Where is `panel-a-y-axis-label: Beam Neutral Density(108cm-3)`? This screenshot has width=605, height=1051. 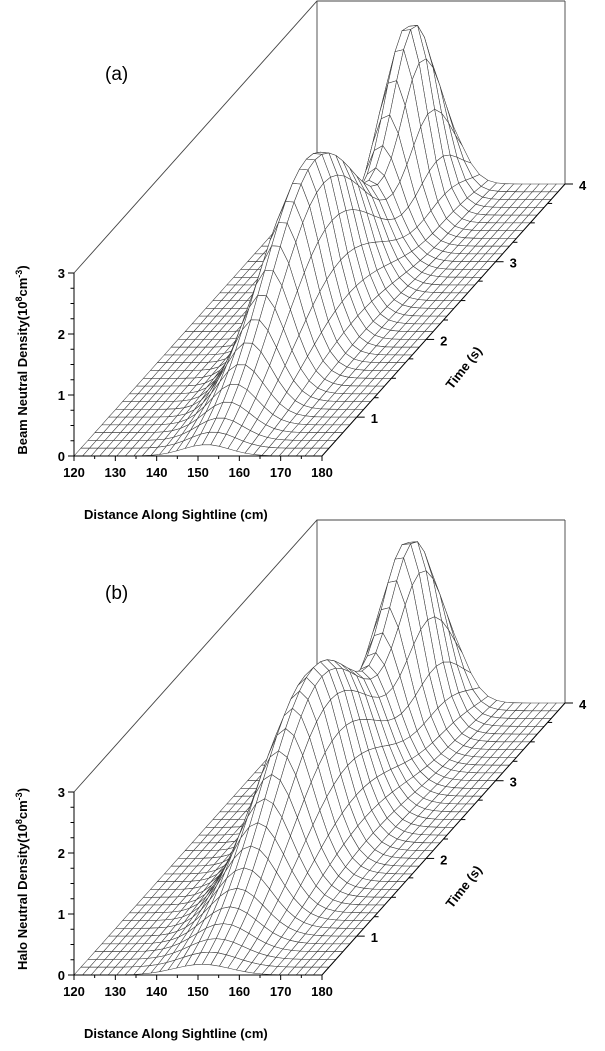 panel-a-y-axis-label: Beam Neutral Density(108cm-3) is located at coordinates (22, 359).